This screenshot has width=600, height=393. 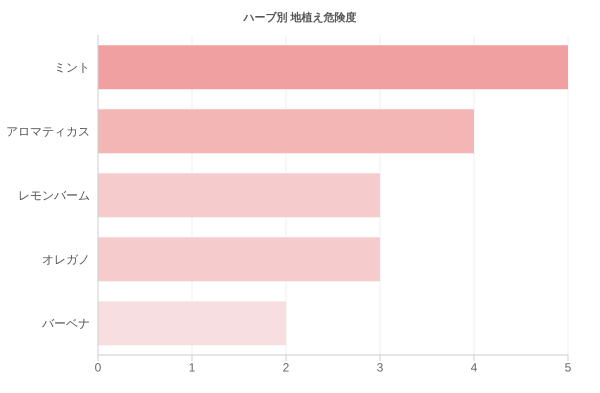 I want to click on y-tick-label: オレガノ, so click(x=66, y=259).